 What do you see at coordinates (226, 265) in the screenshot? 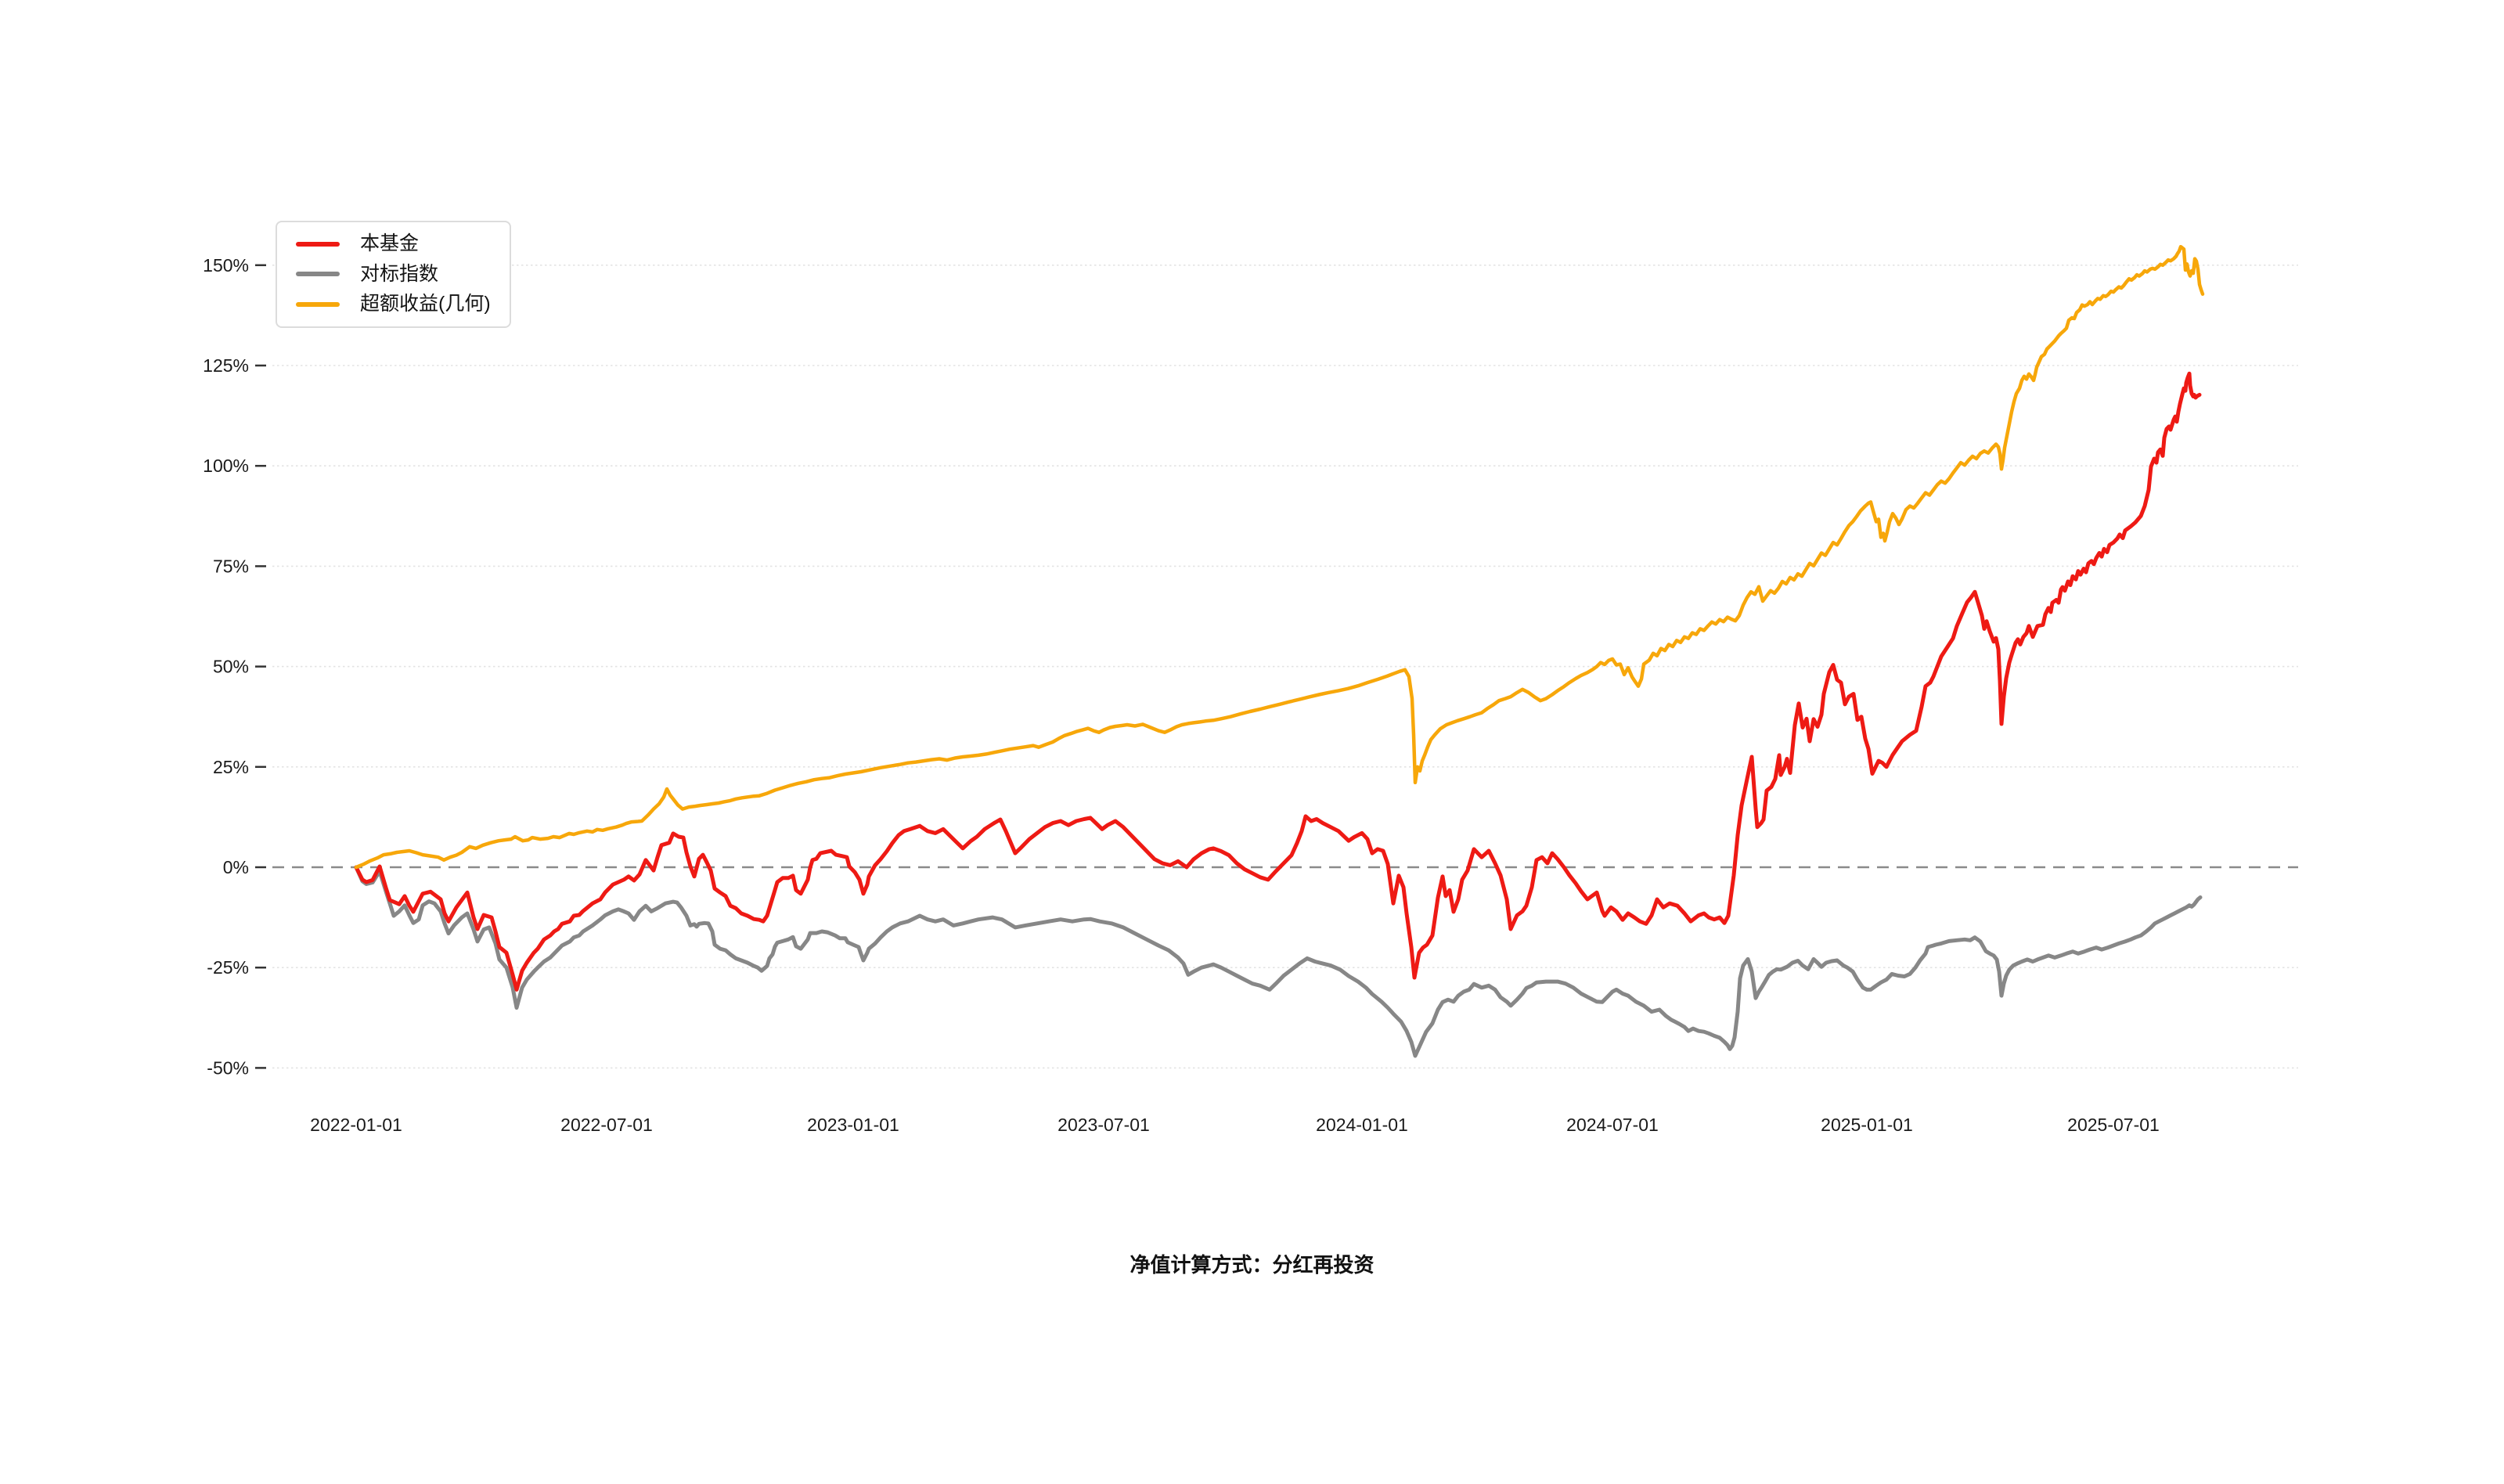
I see `y-axis-label: 150%` at bounding box center [226, 265].